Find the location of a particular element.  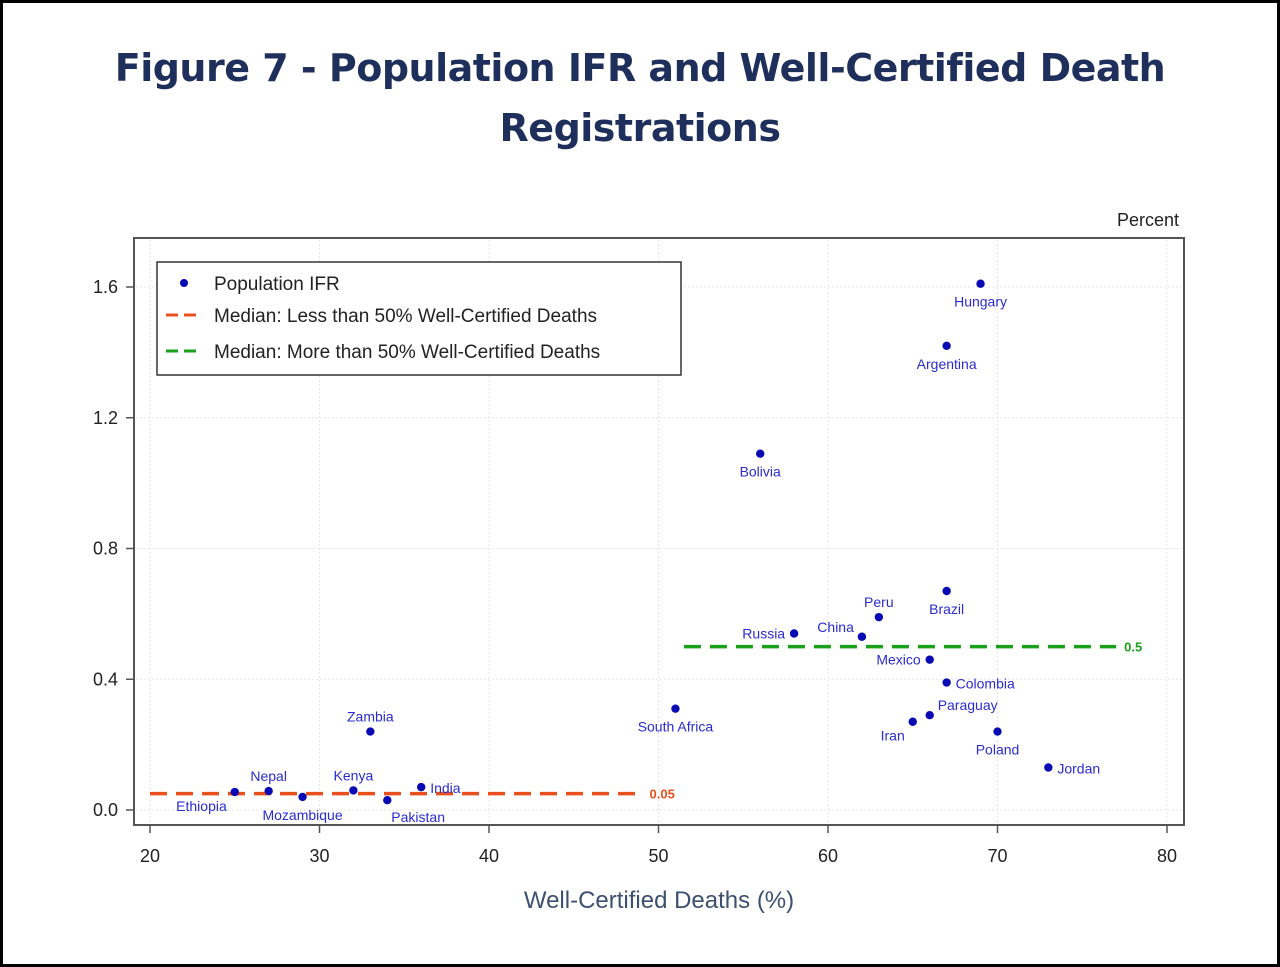

point-label-kenya: Kenya is located at coordinates (354, 775).